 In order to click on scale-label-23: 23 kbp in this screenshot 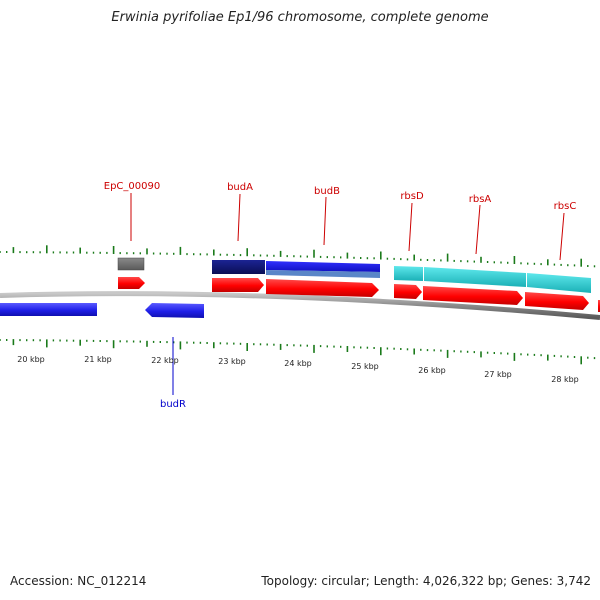, I will do `click(232, 361)`.